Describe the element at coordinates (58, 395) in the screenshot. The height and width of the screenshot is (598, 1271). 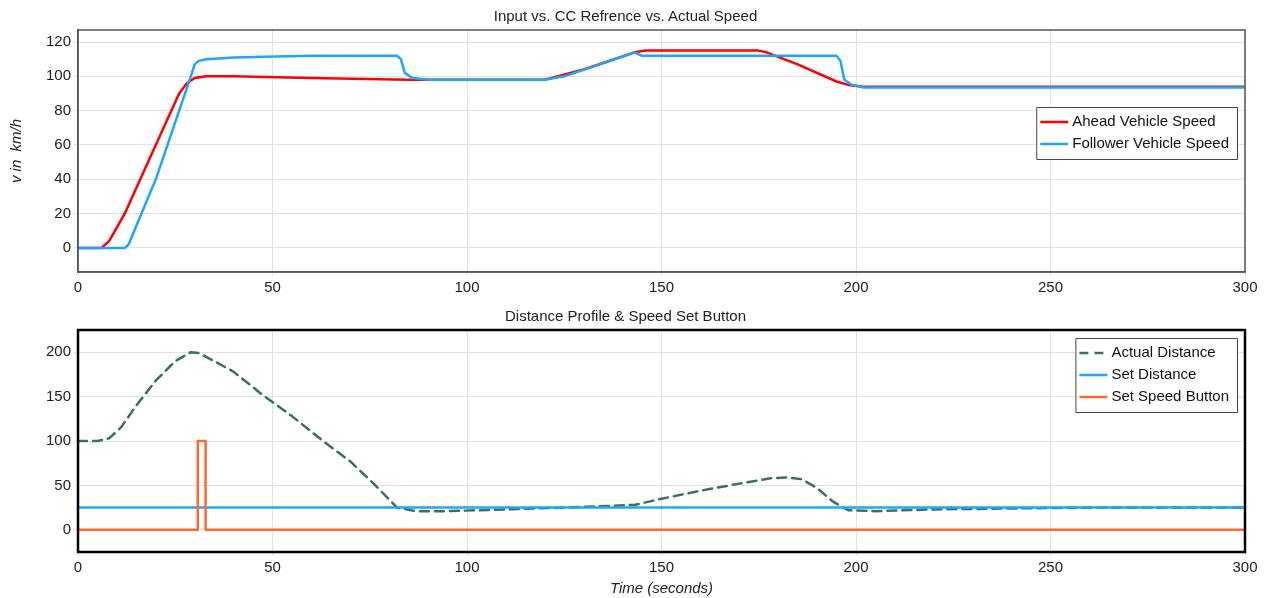
I see `y-tick-label: 150` at that location.